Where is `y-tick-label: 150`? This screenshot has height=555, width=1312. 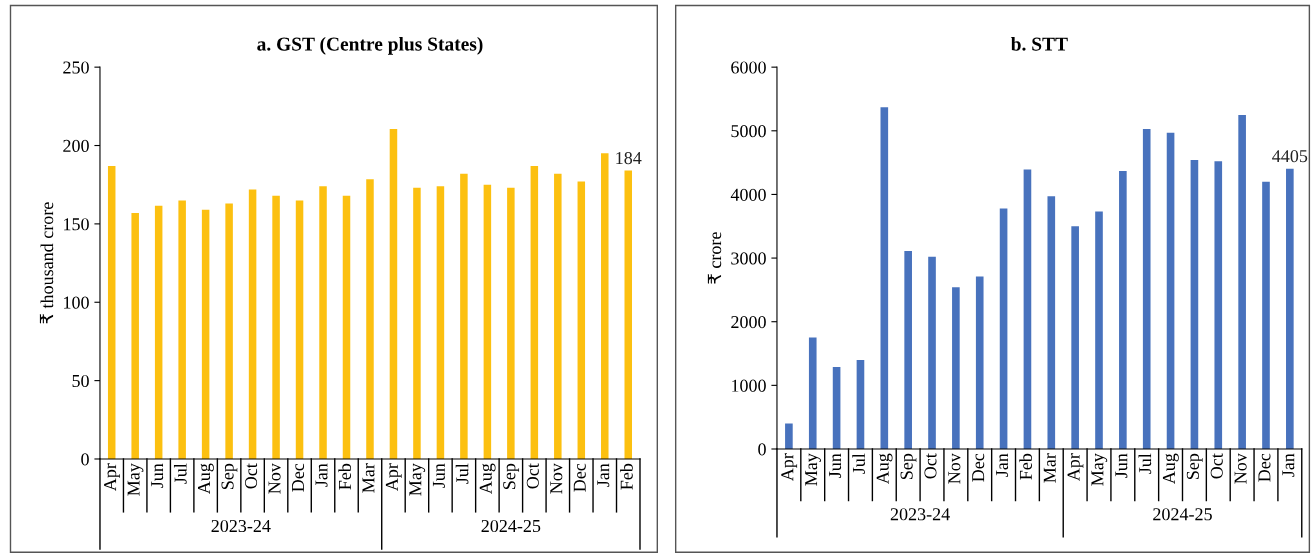 y-tick-label: 150 is located at coordinates (76, 224).